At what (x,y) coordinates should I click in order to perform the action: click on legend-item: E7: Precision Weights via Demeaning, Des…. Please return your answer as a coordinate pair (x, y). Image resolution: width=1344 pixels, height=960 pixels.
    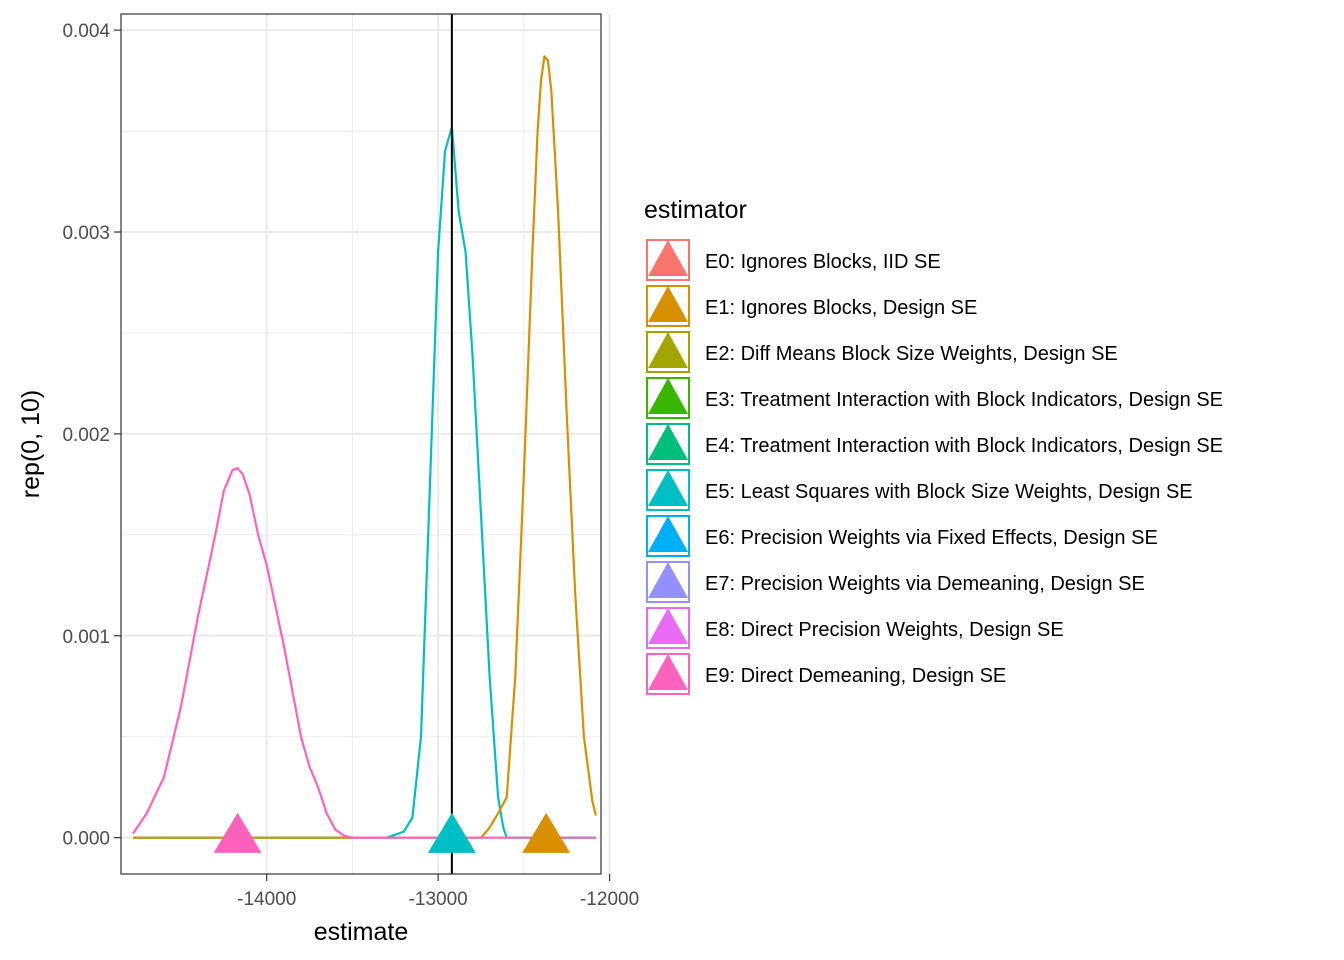
    Looking at the image, I should click on (895, 582).